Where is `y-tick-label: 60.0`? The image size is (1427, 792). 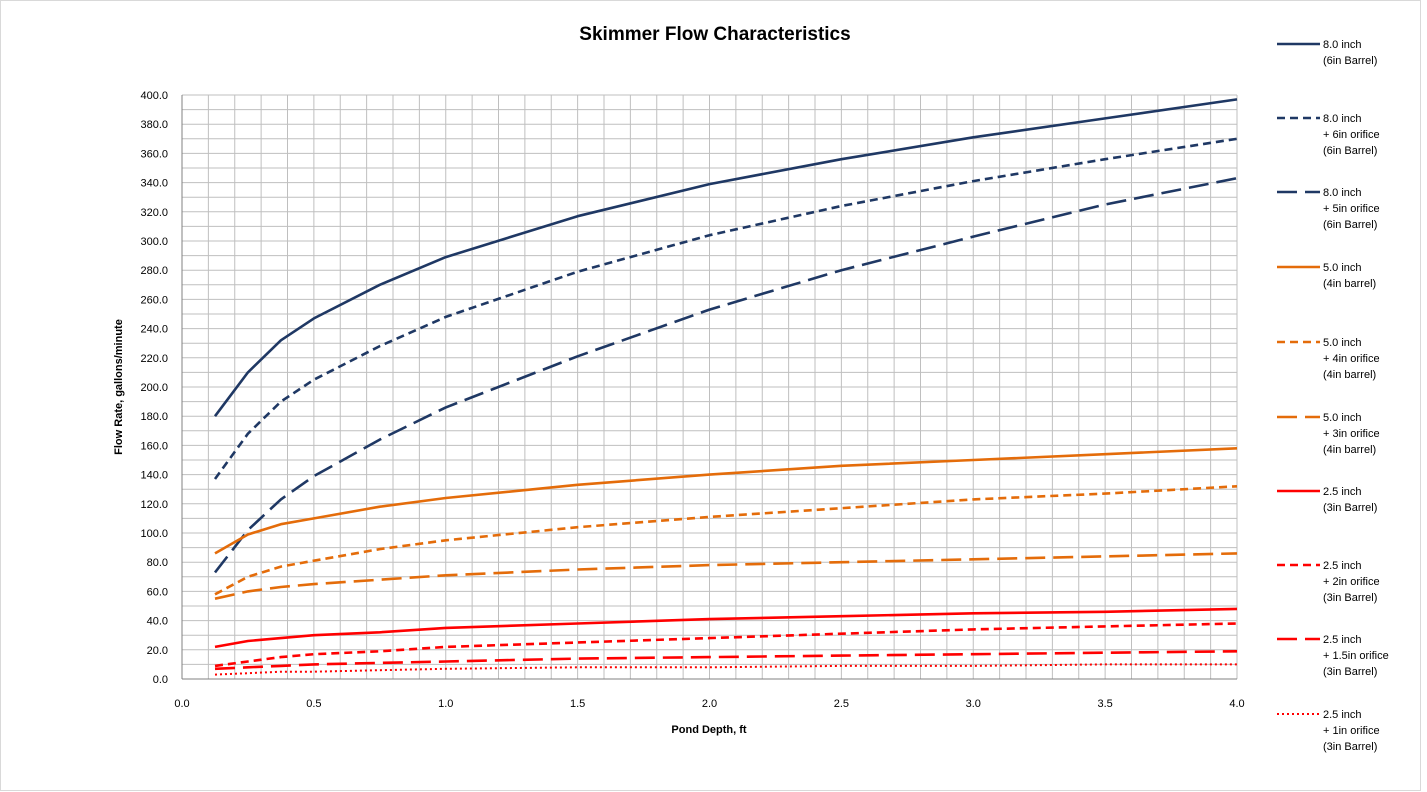
y-tick-label: 60.0 is located at coordinates (157, 592).